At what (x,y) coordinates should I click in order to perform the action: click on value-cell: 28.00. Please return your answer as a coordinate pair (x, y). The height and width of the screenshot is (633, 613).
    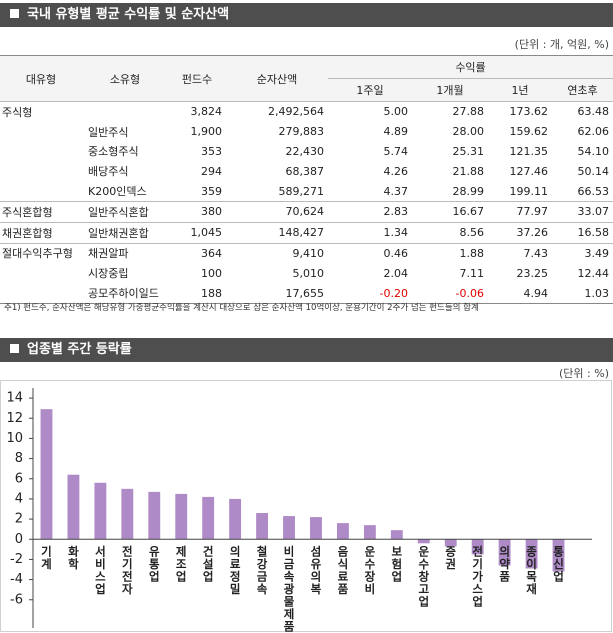
    Looking at the image, I should click on (468, 132).